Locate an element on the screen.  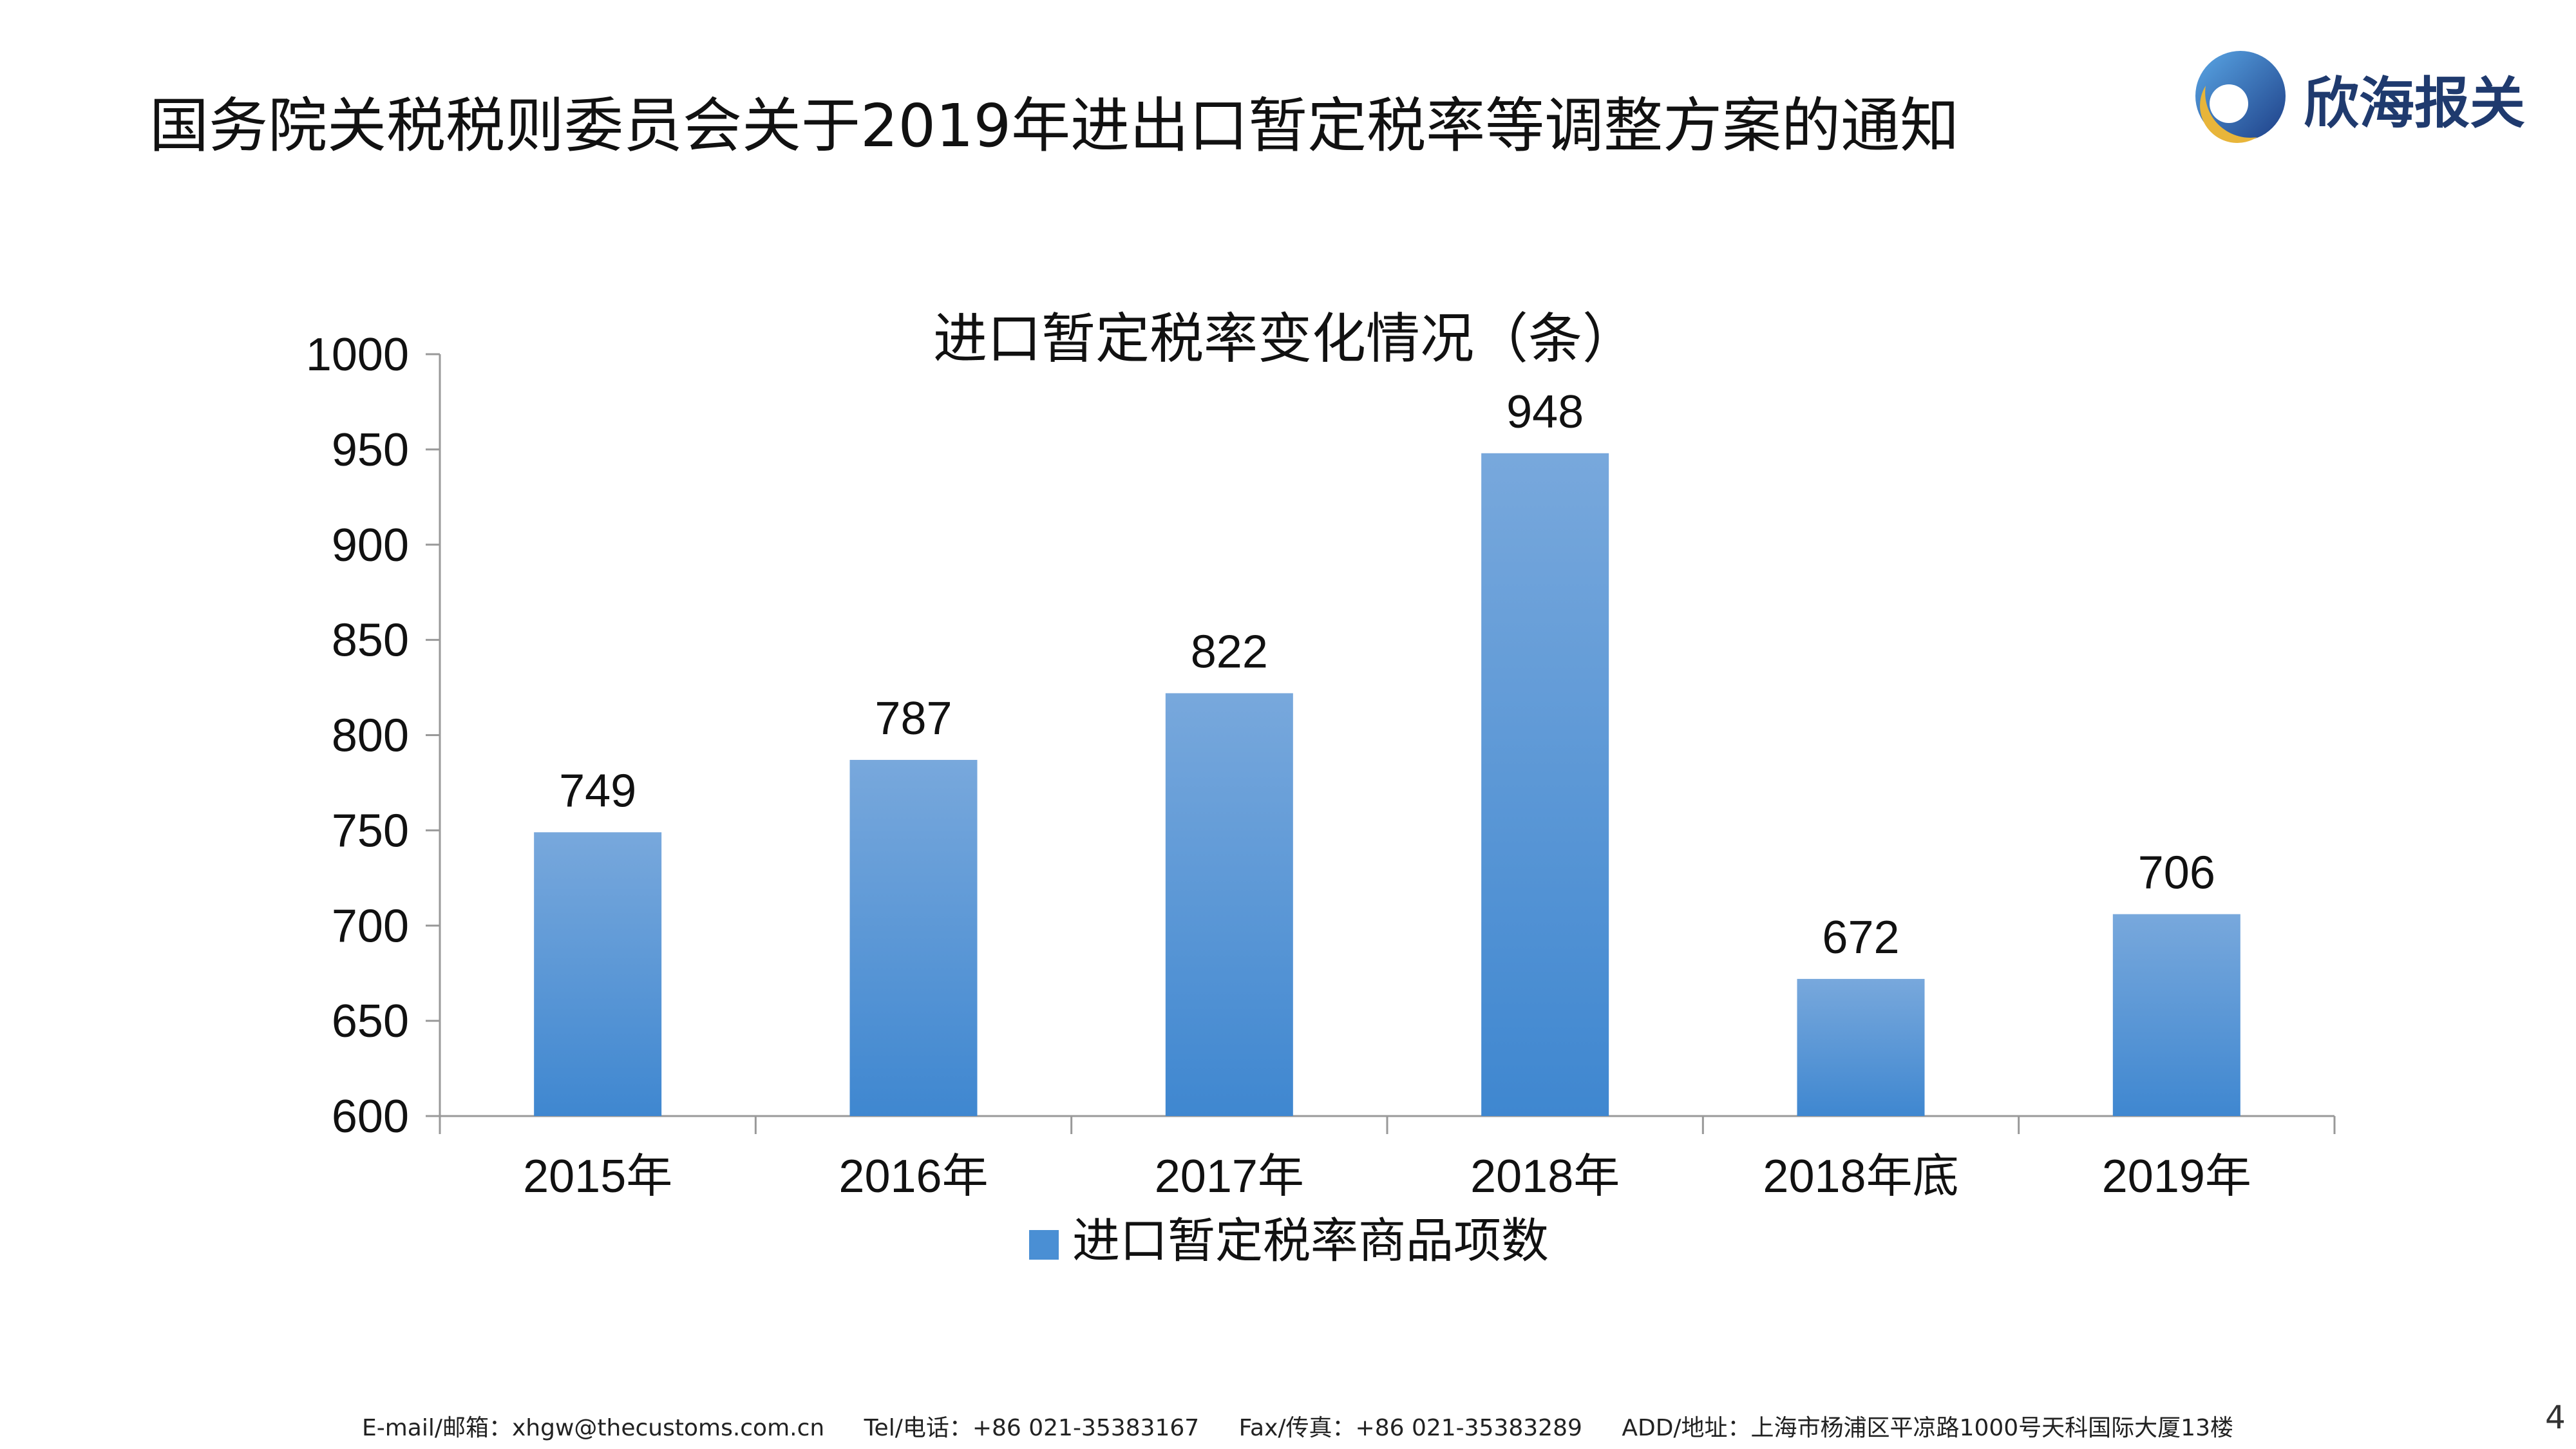
y-tick-label: 800 is located at coordinates (370, 736).